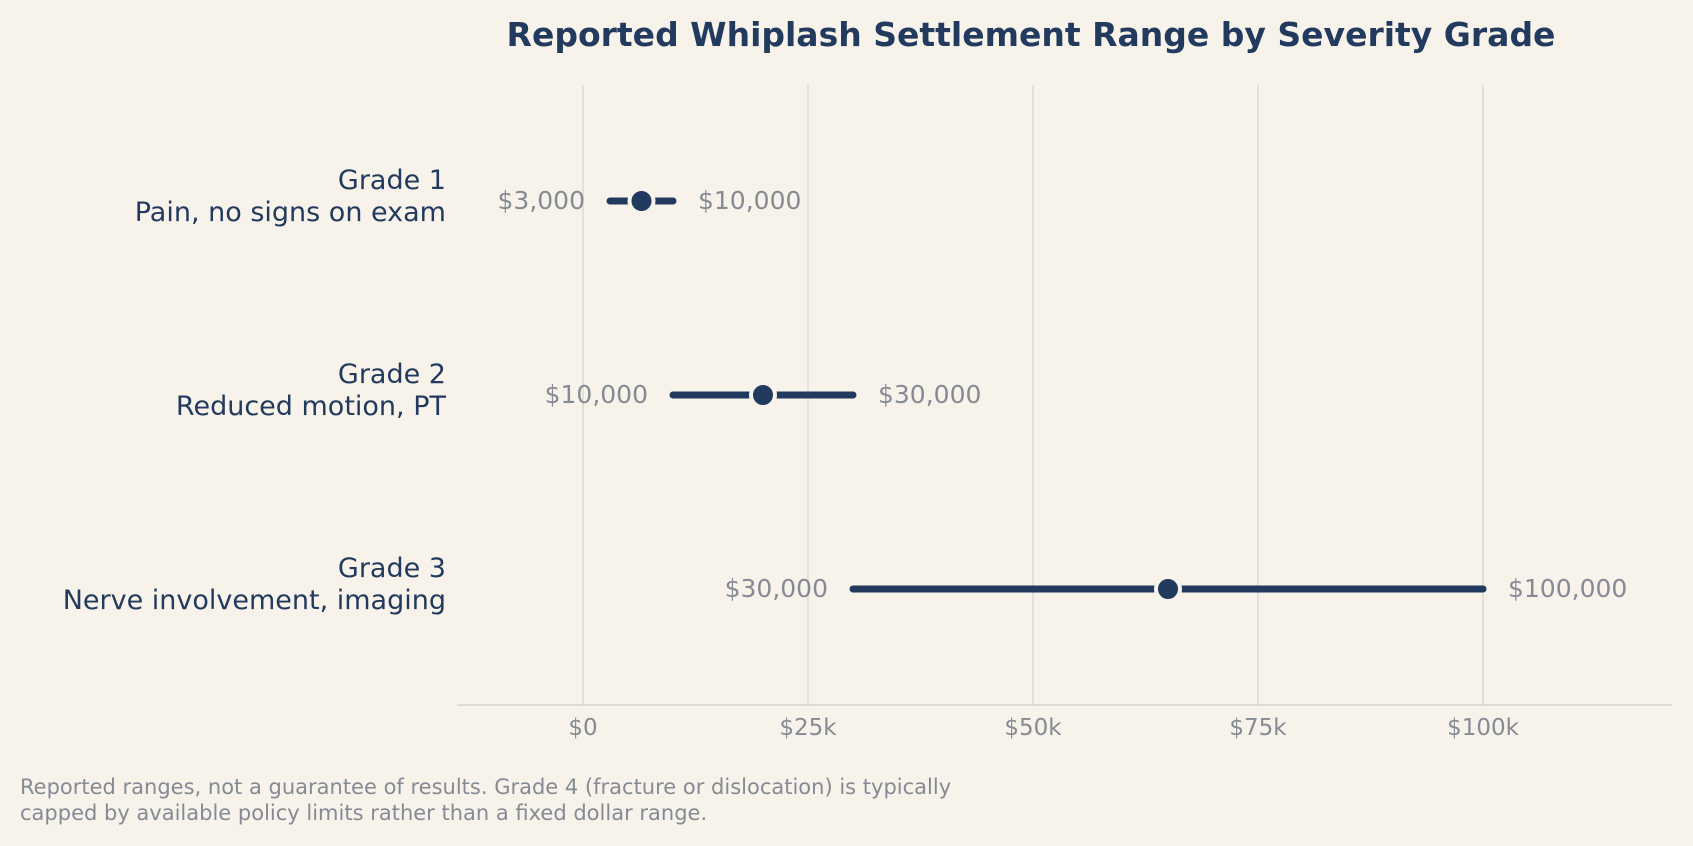  I want to click on x-tick-label: $0, so click(582, 728).